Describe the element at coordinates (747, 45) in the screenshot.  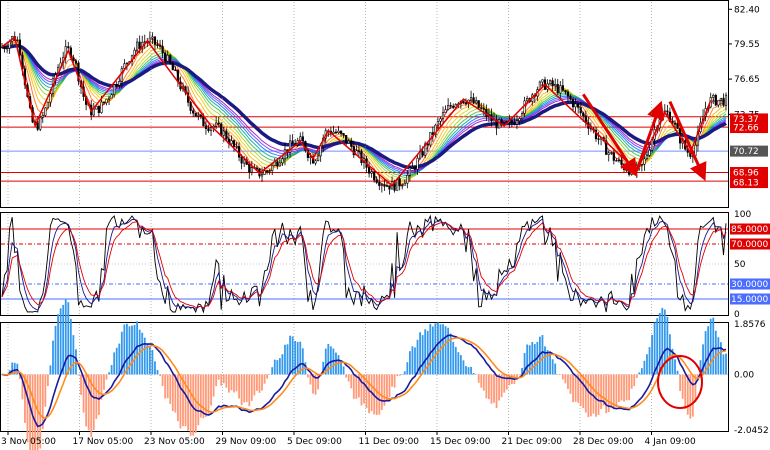
I see `price-tick-label: 79.55` at that location.